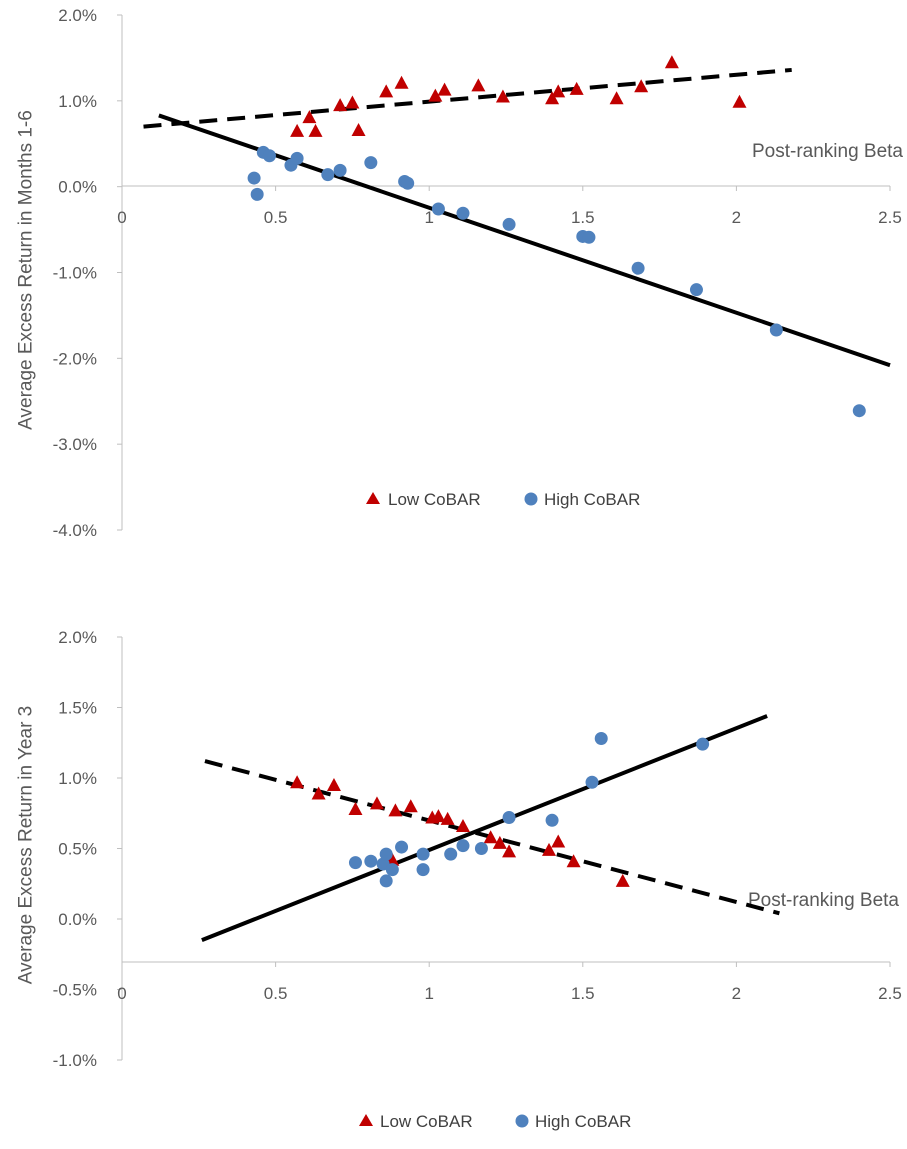  I want to click on trendline-high-cobar, so click(484, 828).